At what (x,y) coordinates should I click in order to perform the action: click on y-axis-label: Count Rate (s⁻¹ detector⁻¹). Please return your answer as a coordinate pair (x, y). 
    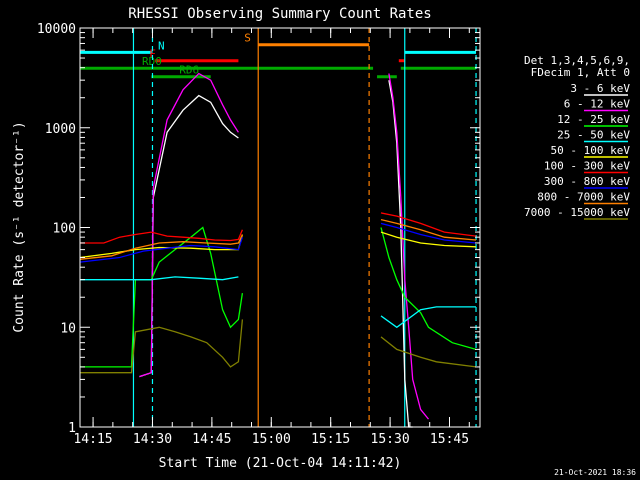
    Looking at the image, I should click on (19, 226).